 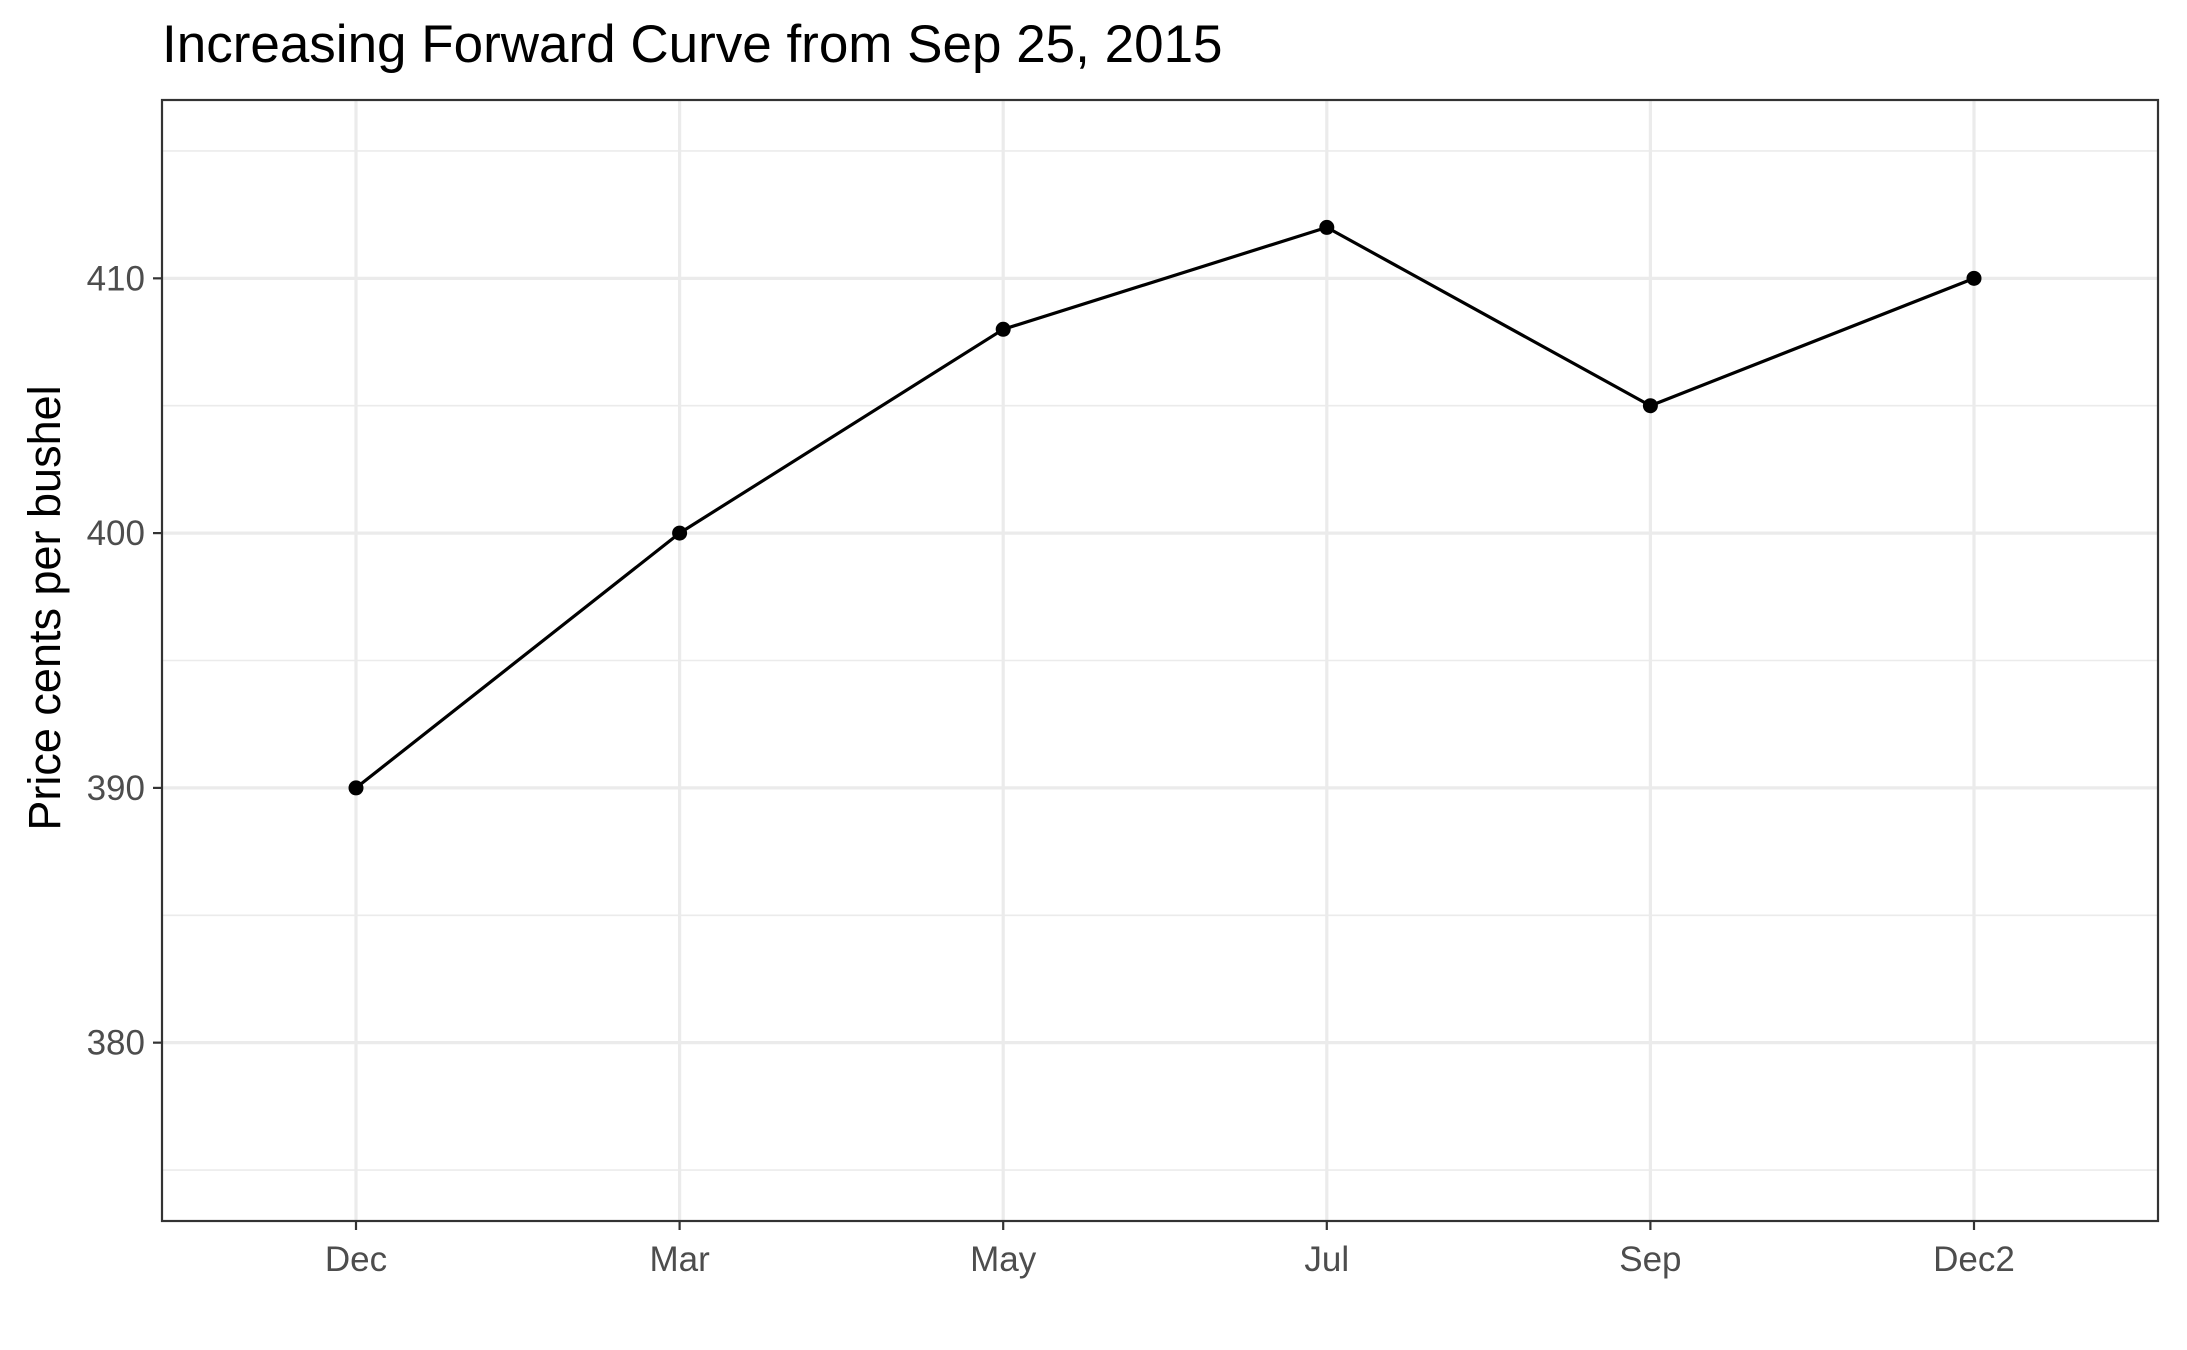 What do you see at coordinates (116, 533) in the screenshot?
I see `y-tick-label: 400` at bounding box center [116, 533].